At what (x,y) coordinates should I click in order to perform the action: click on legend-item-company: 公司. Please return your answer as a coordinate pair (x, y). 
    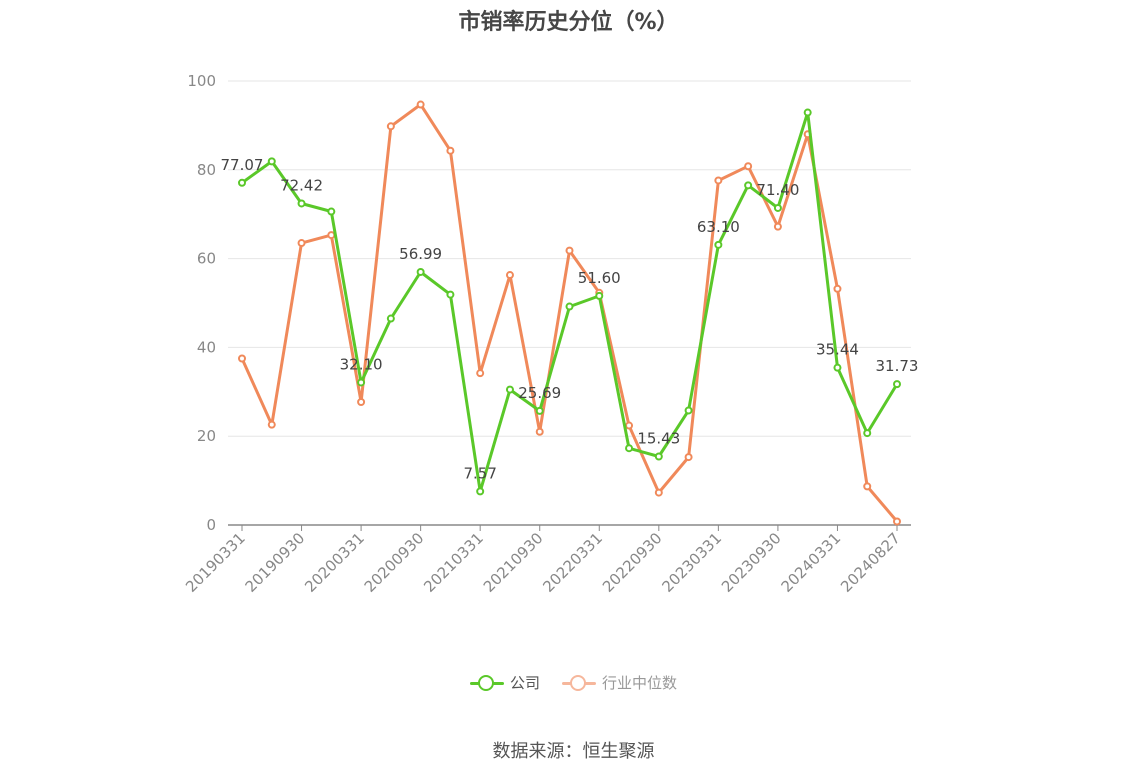
    Looking at the image, I should click on (504, 682).